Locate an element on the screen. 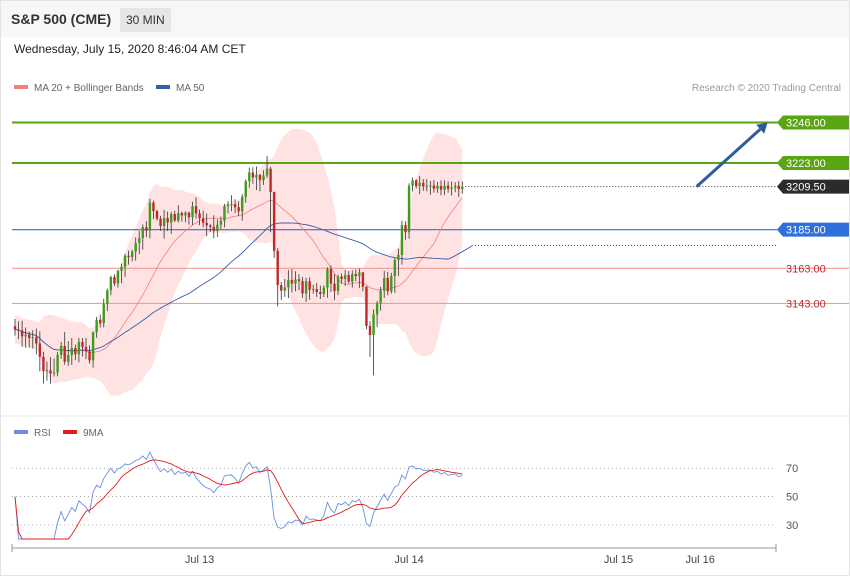  legend-rsi-label: RSI is located at coordinates (42, 433).